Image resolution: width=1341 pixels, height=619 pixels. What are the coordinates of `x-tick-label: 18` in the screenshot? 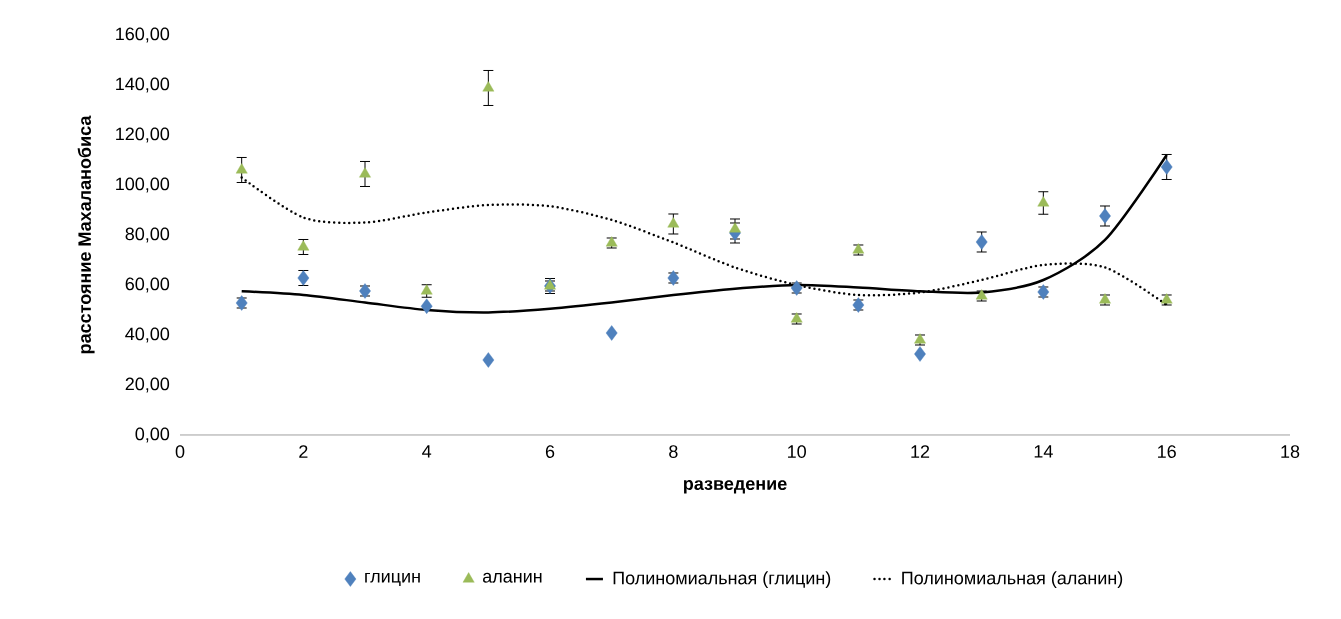 It's located at (1290, 451).